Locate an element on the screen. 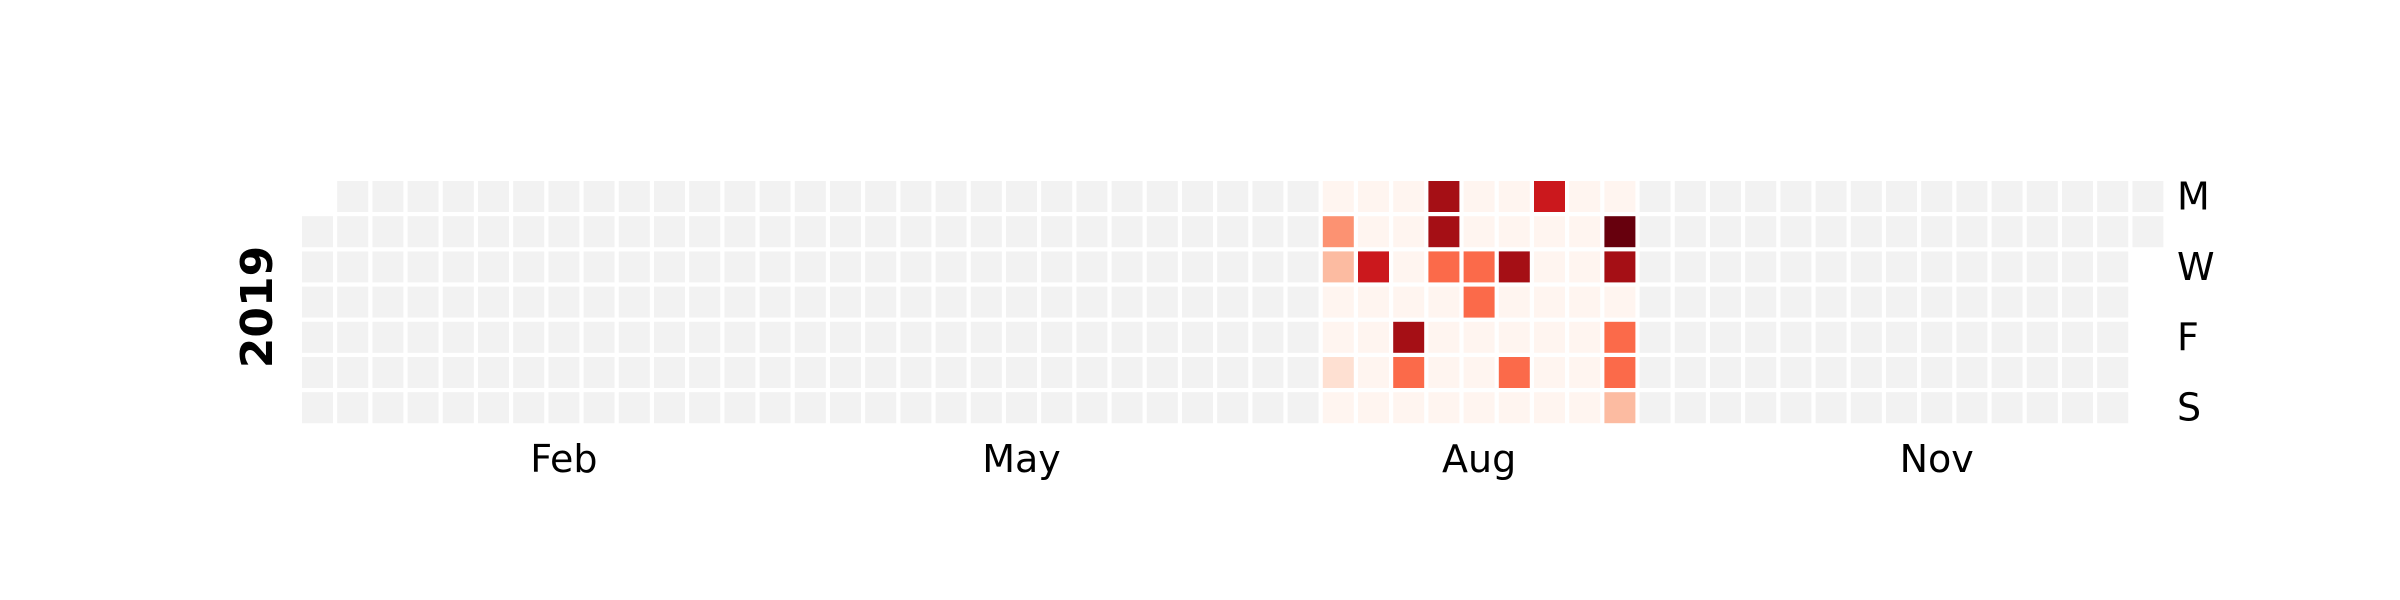 This screenshot has height=600, width=2400. month-label: Aug is located at coordinates (1479, 459).